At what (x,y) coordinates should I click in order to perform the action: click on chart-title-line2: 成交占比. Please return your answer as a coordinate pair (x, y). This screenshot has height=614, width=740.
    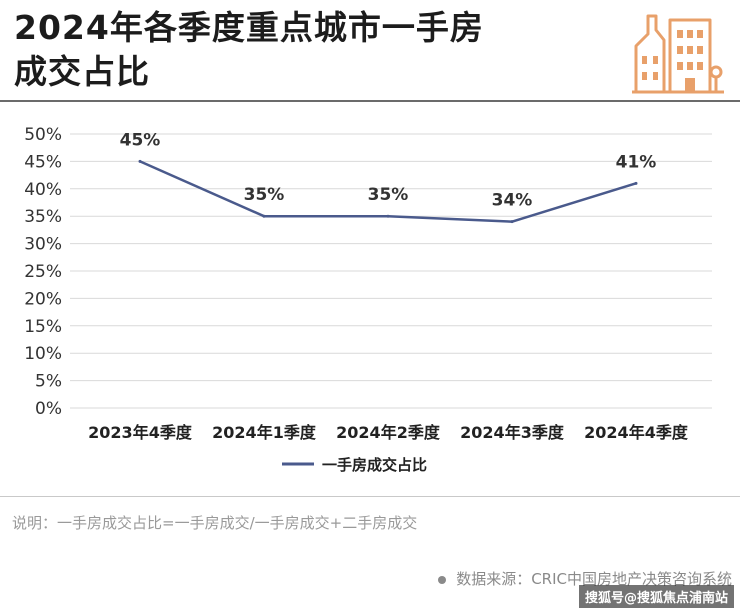
    Looking at the image, I should click on (82, 71).